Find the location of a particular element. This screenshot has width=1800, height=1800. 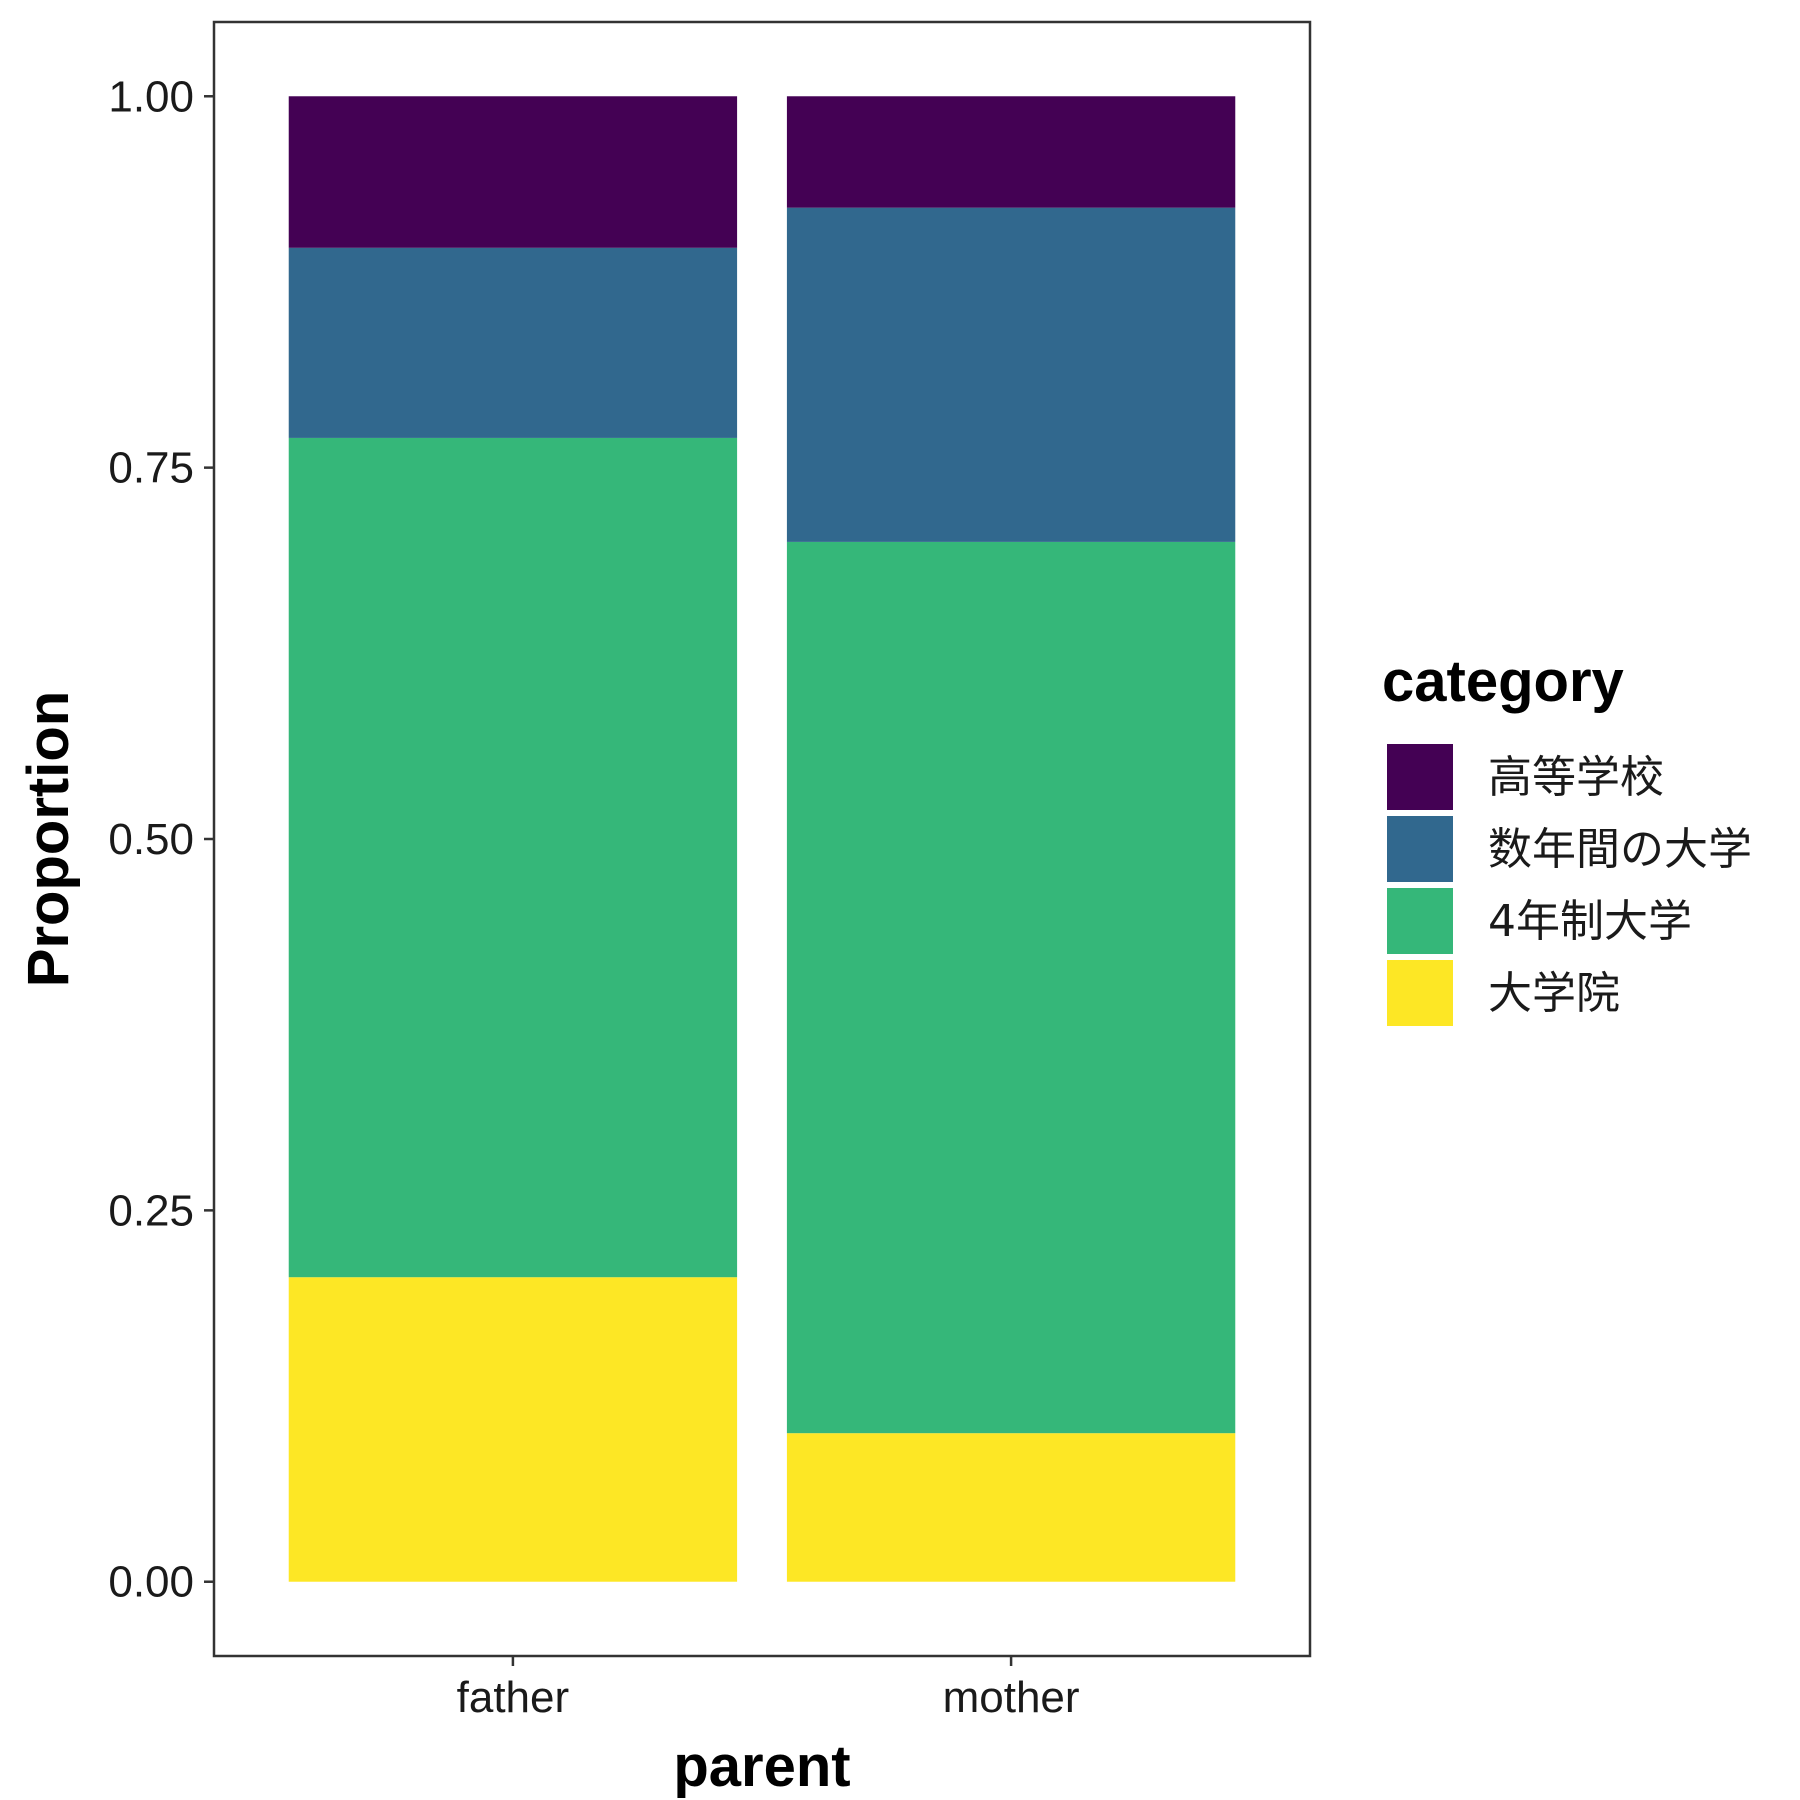

y-tick-label: 0.50 is located at coordinates (151, 839).